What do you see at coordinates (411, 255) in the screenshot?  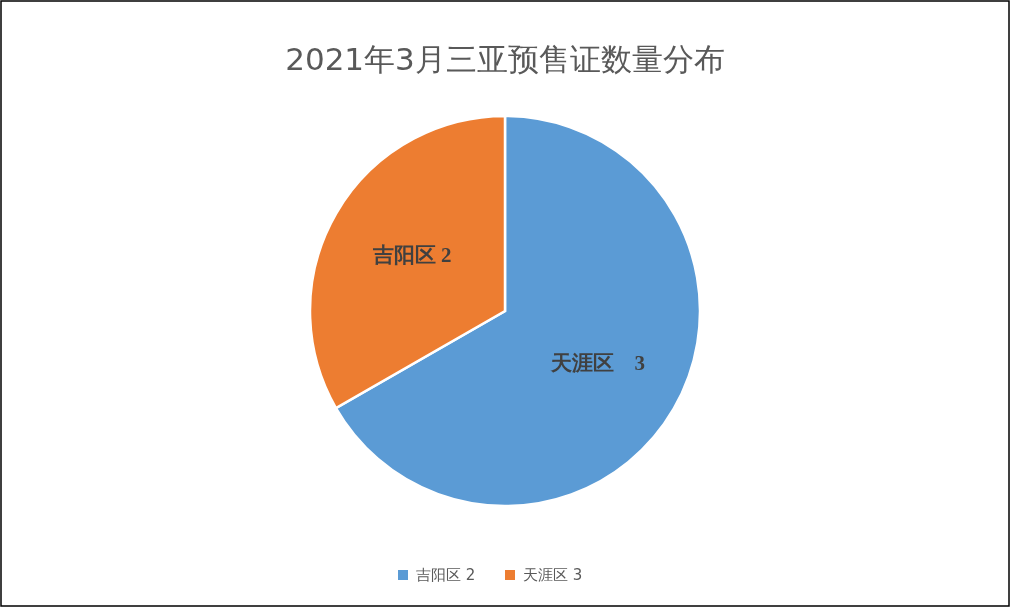 I see `text: 吉阳区 2` at bounding box center [411, 255].